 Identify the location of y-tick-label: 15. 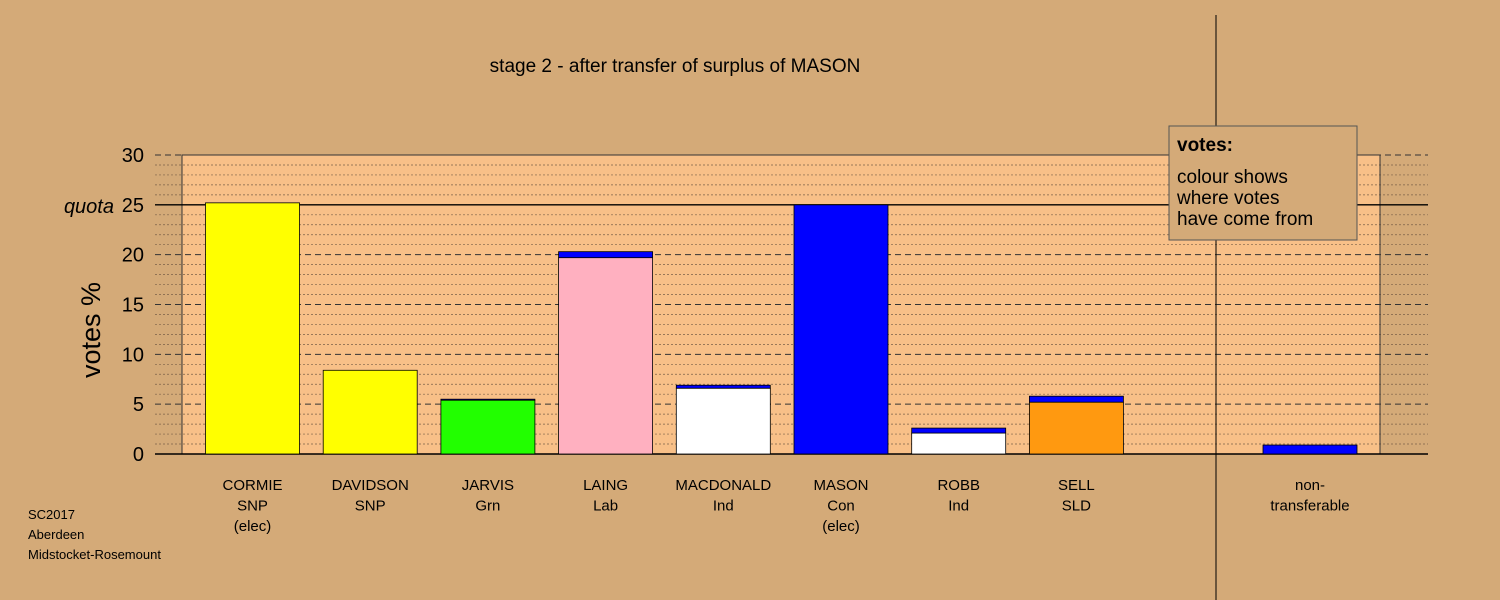
(133, 306).